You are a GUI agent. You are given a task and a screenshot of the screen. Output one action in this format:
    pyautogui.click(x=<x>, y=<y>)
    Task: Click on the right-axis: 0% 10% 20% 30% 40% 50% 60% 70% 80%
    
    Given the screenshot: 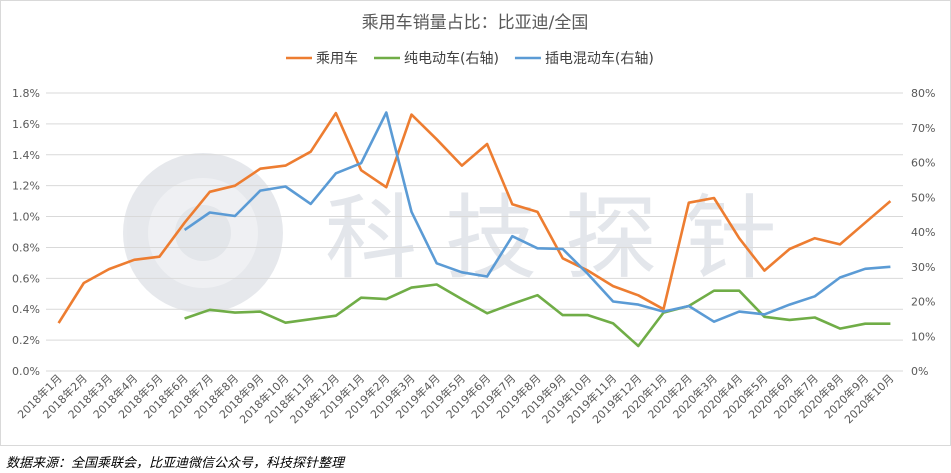 What is the action you would take?
    pyautogui.click(x=923, y=232)
    